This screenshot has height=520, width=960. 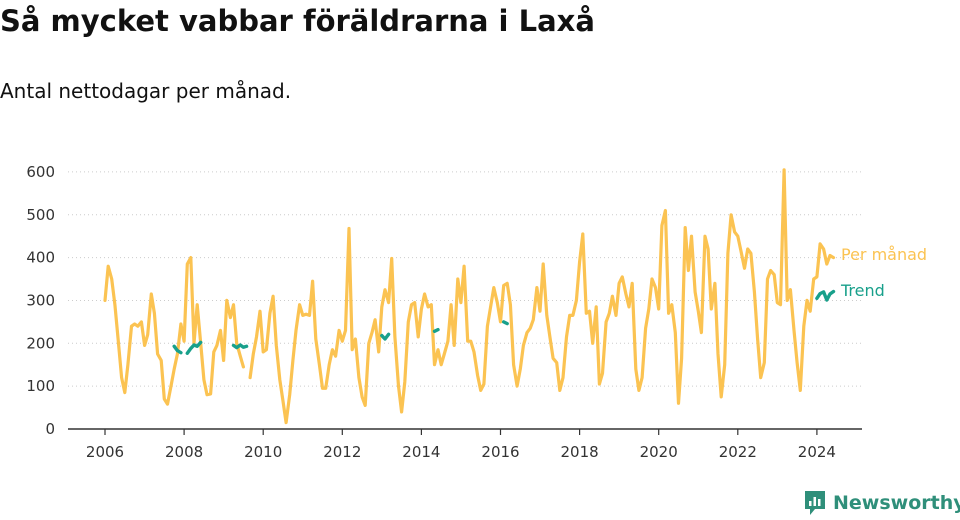 I want to click on y-tick-label: 100, so click(x=40, y=386).